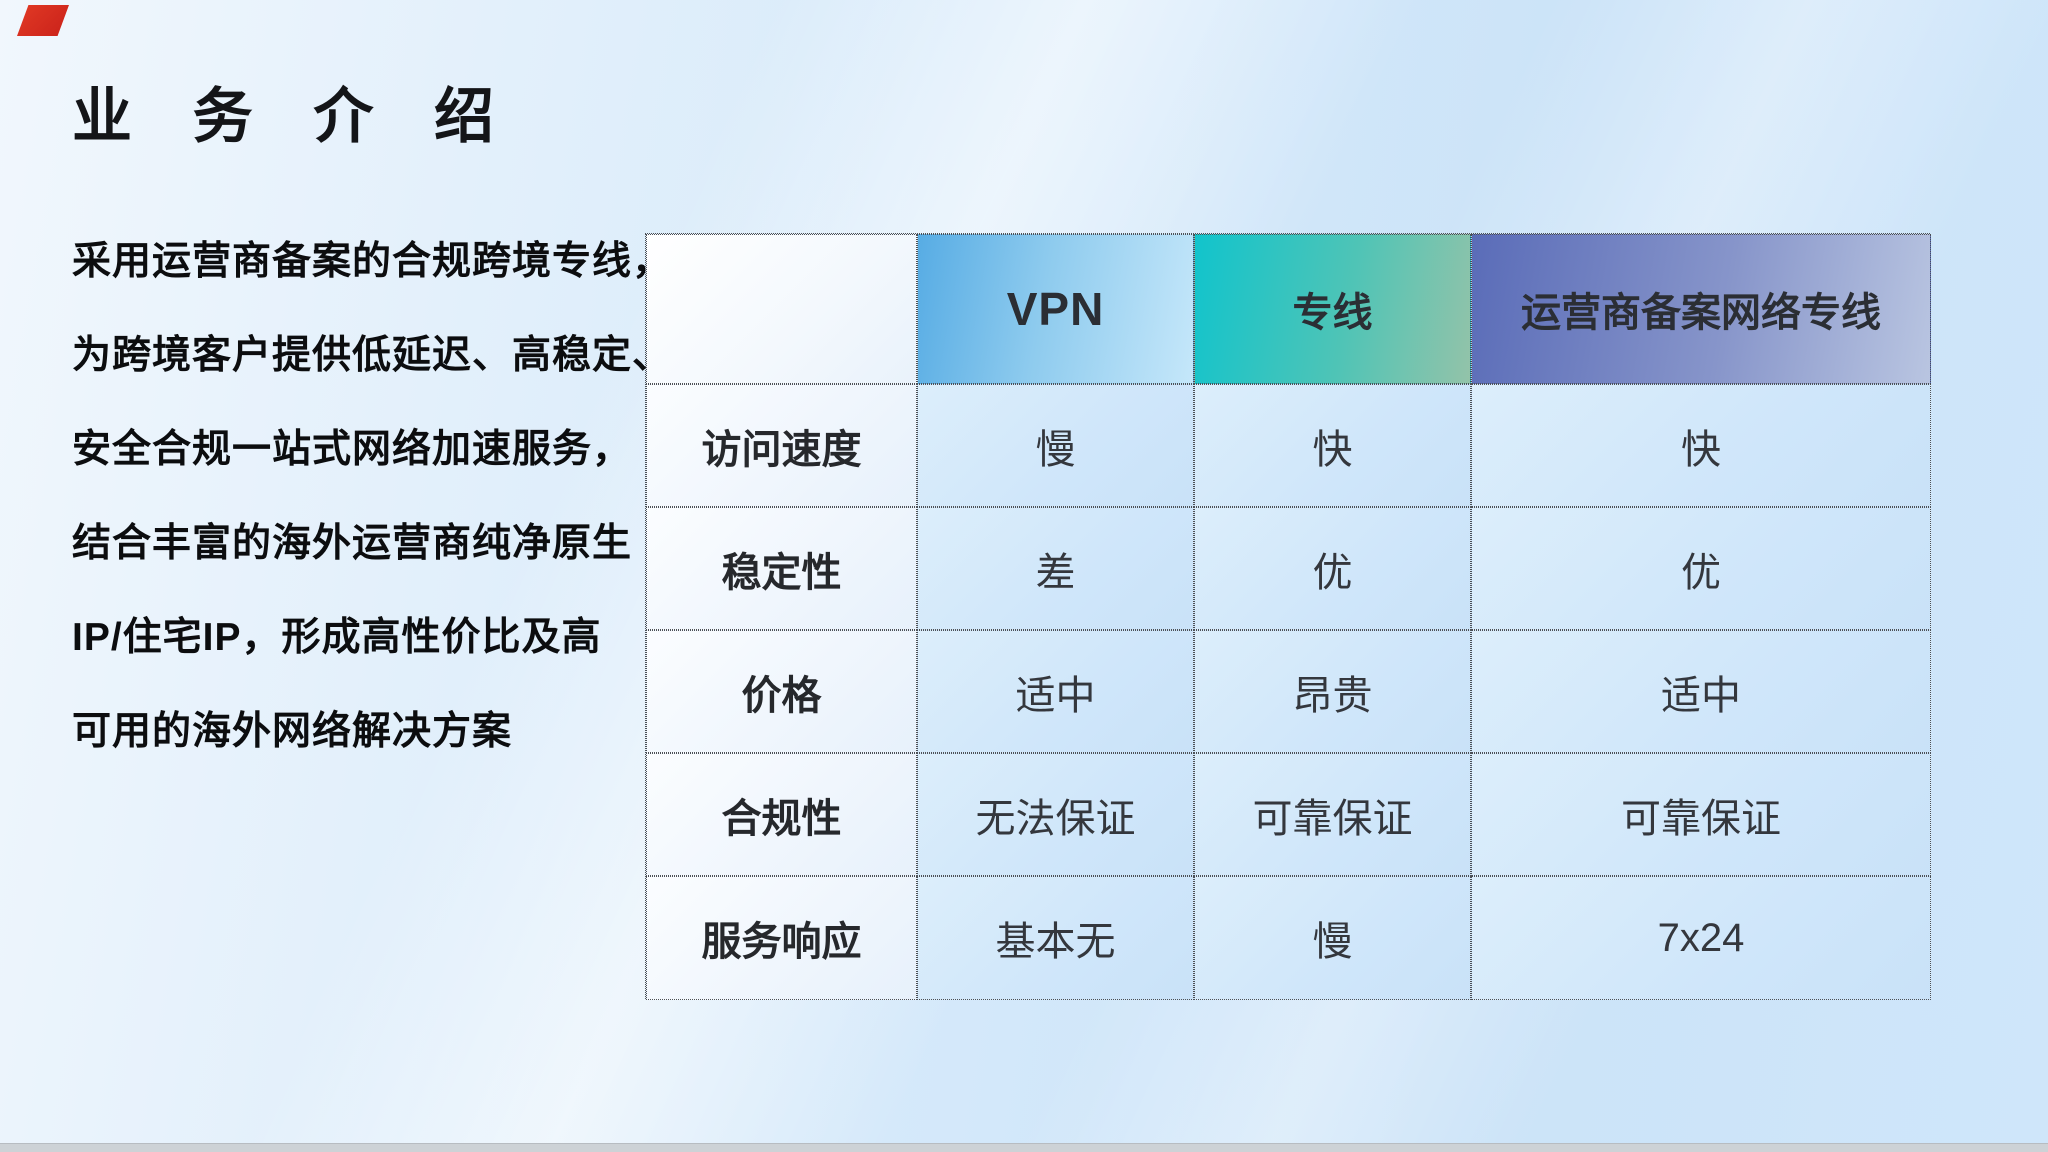  I want to click on table-header-vpn: VPN, so click(1055, 309).